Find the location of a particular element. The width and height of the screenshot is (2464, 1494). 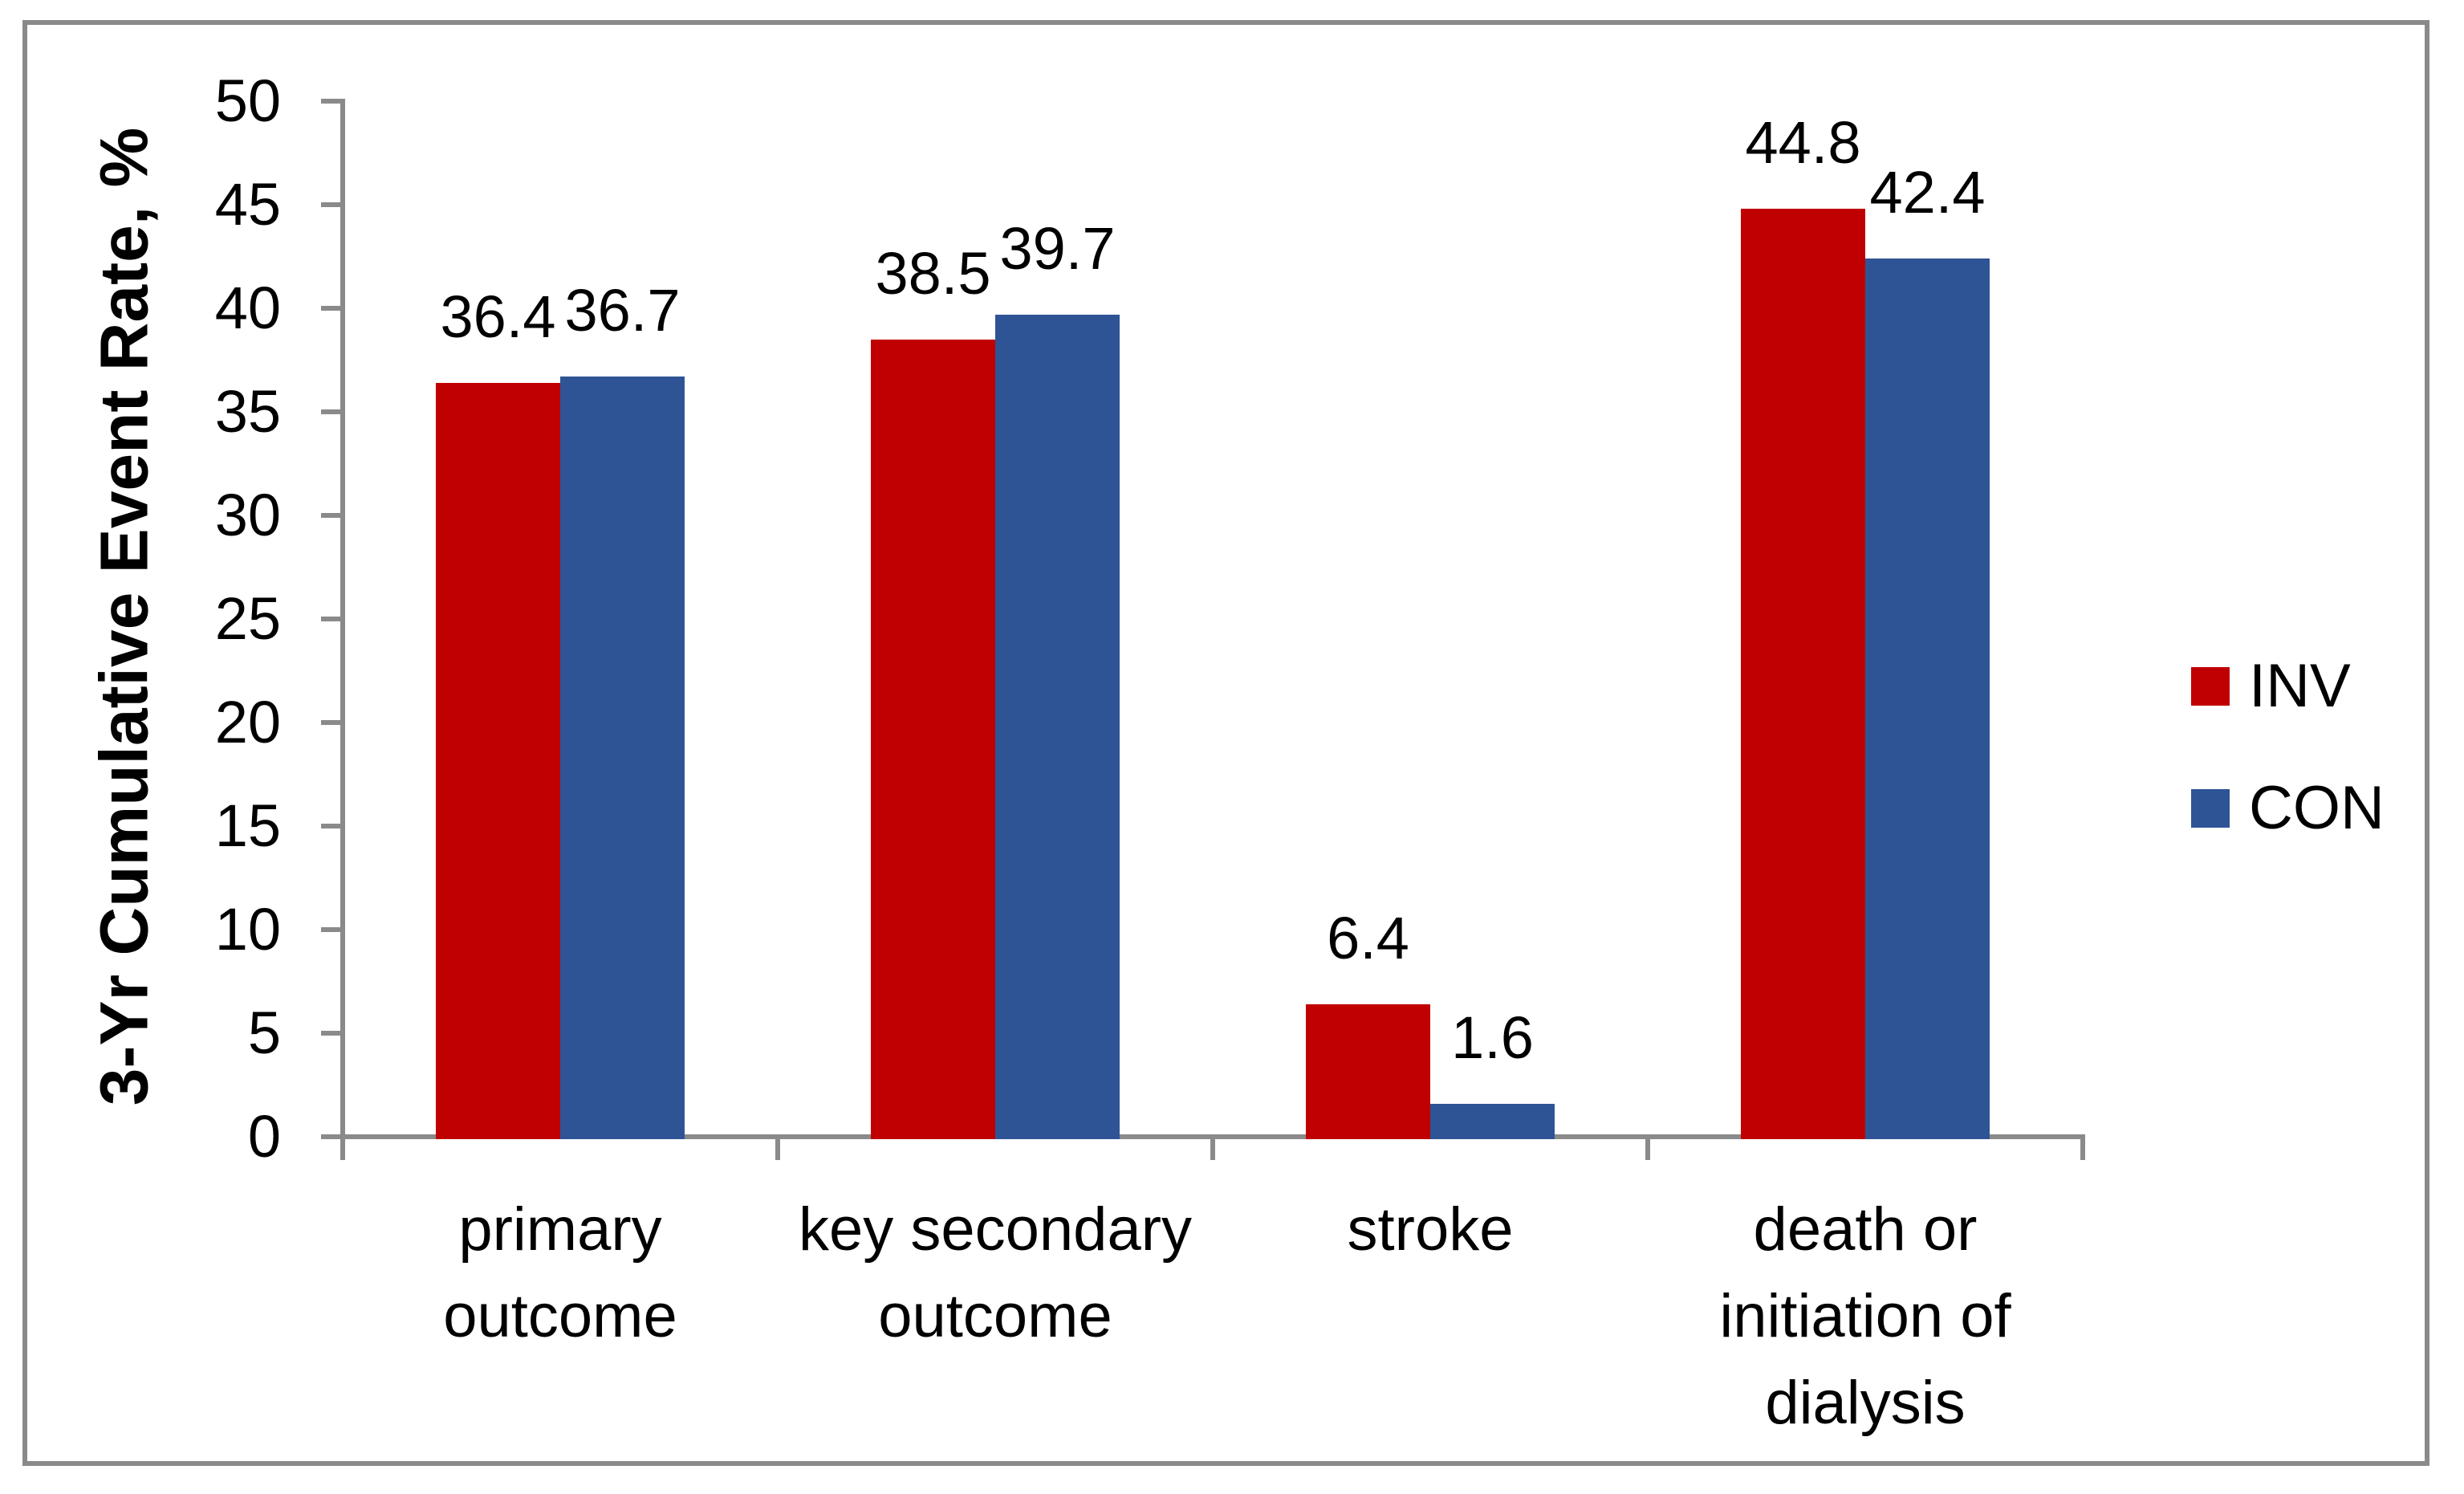

legend-label-con: CON is located at coordinates (2317, 808).